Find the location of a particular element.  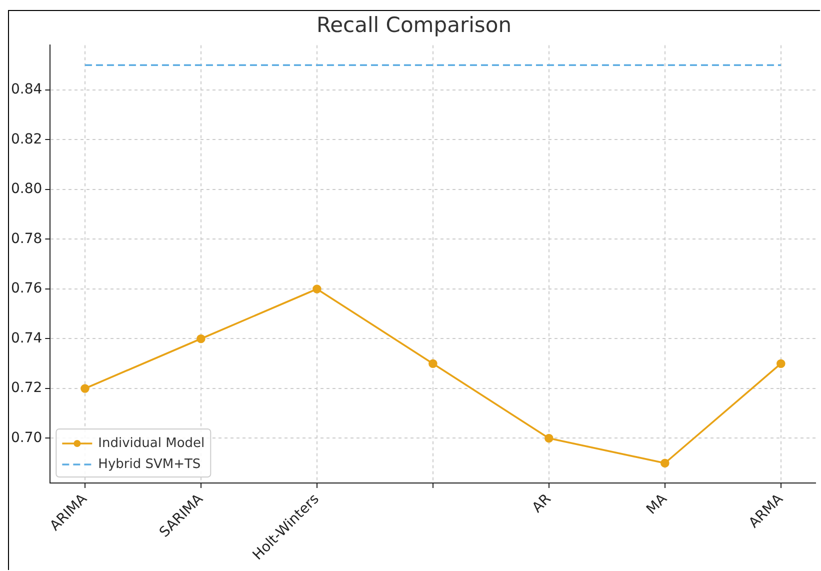

x-tick-label: MA is located at coordinates (657, 504).